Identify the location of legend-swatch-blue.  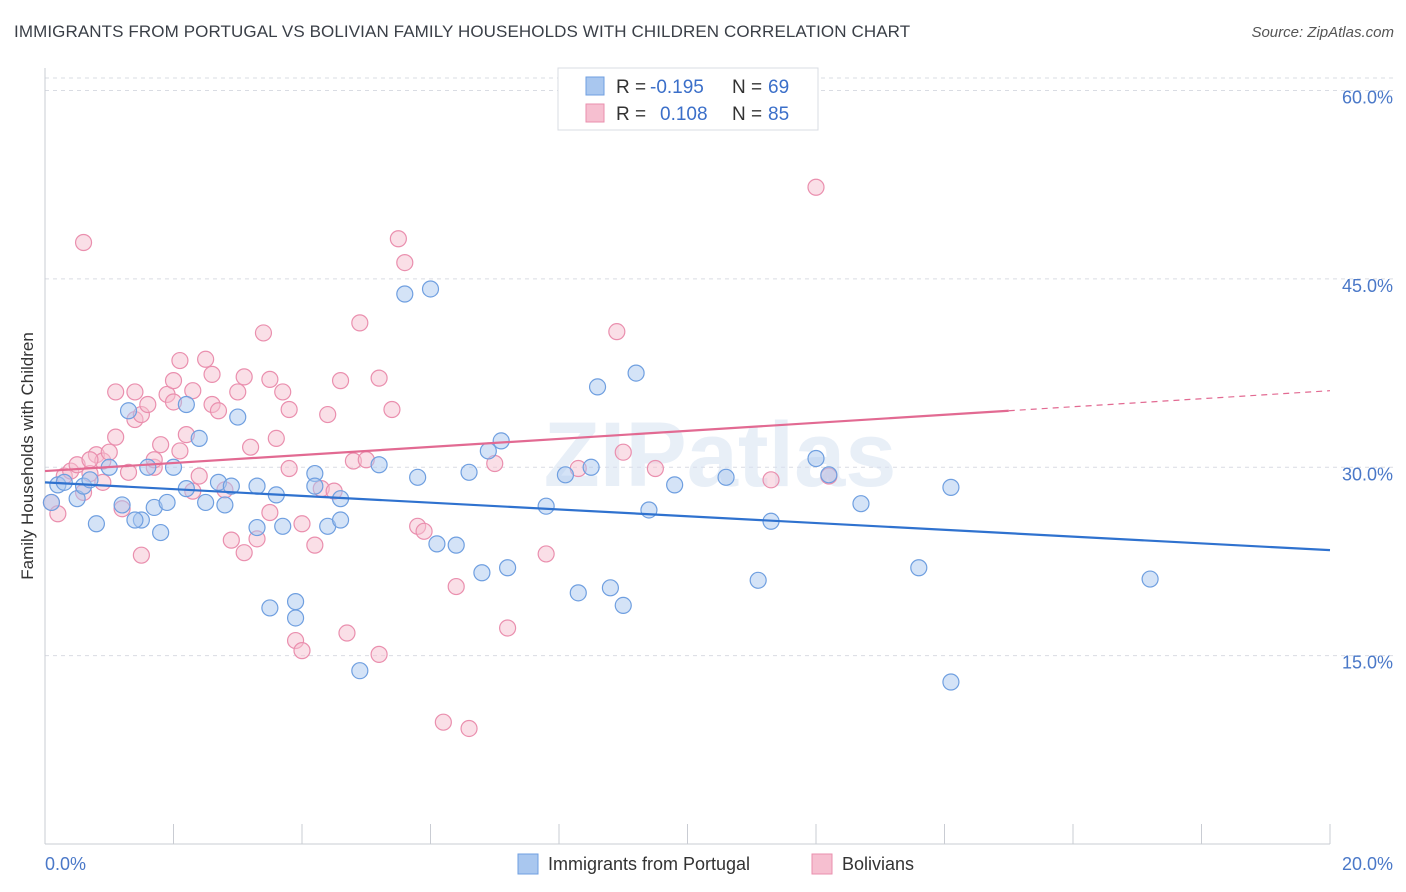
(595, 86).